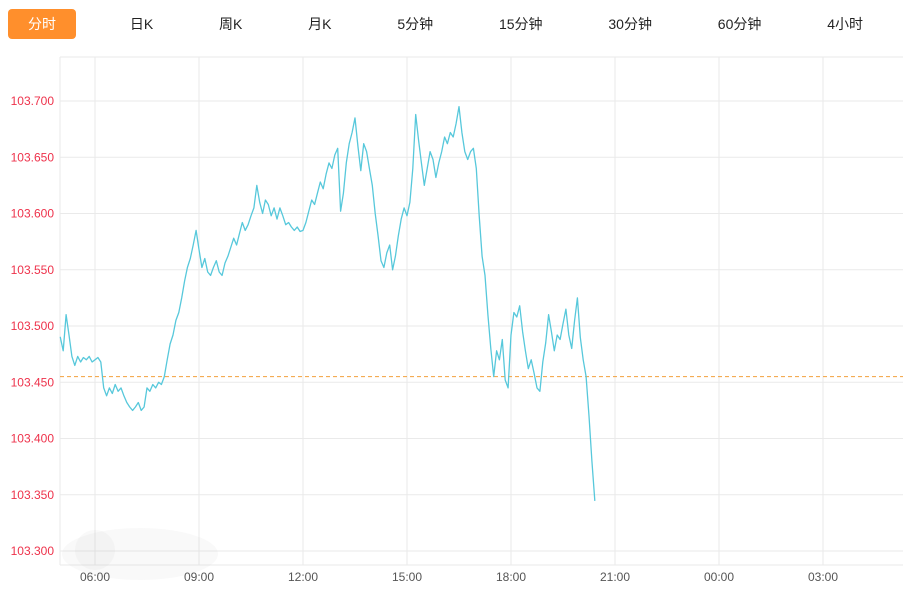 The width and height of the screenshot is (903, 609). What do you see at coordinates (33, 439) in the screenshot?
I see `y-axis-label: 103.400` at bounding box center [33, 439].